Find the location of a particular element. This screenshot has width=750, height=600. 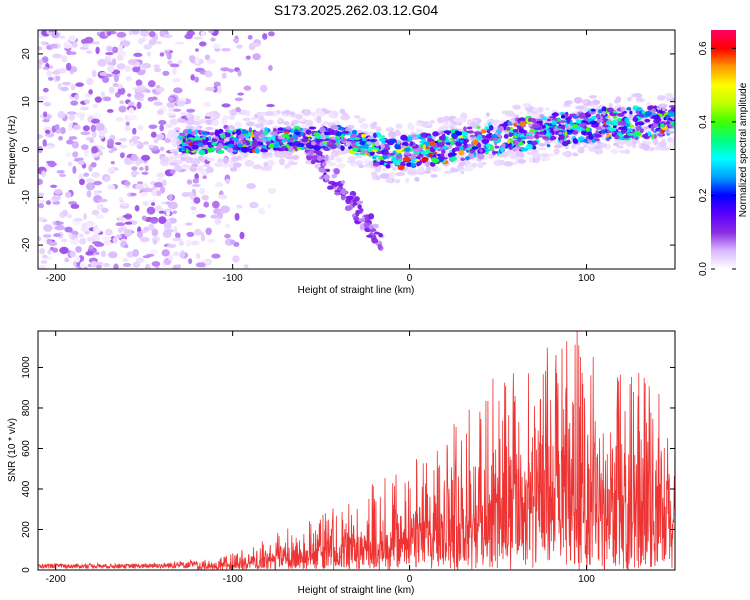

snr-xlabel: Height of straight line (km) is located at coordinates (356, 590).